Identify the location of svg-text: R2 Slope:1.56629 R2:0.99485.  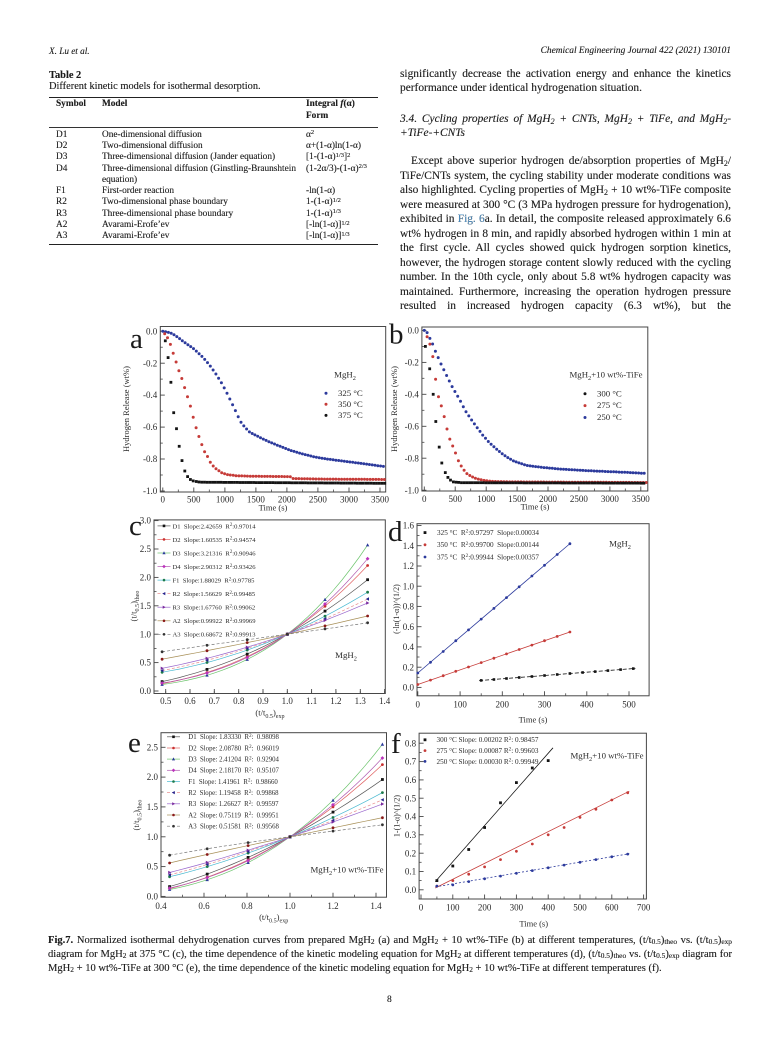
(214, 594).